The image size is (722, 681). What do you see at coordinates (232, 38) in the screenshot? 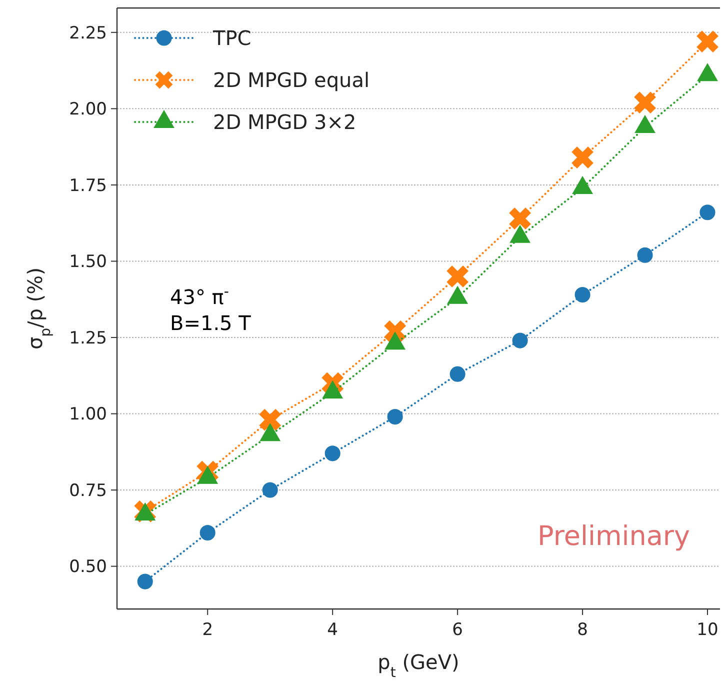
I see `legend-label: TPC` at bounding box center [232, 38].